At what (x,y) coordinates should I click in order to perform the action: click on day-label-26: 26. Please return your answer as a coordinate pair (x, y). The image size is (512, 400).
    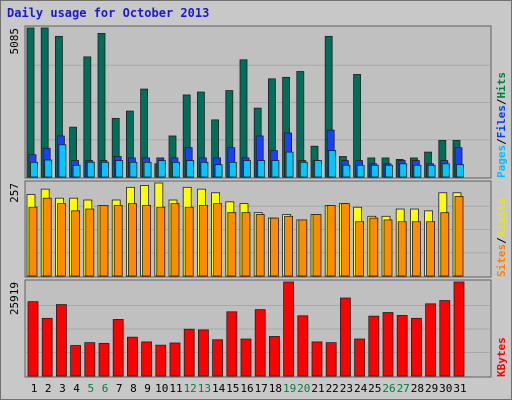
    Looking at the image, I should click on (388, 388).